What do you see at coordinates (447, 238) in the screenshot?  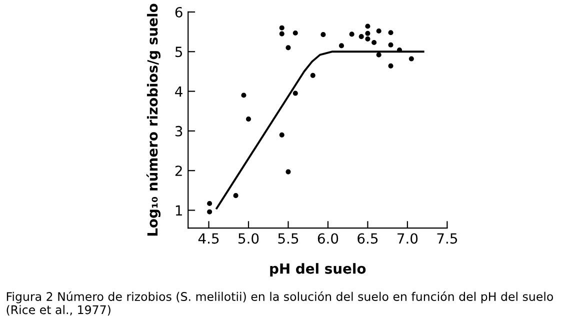 I see `x-tick-label: 7.5` at bounding box center [447, 238].